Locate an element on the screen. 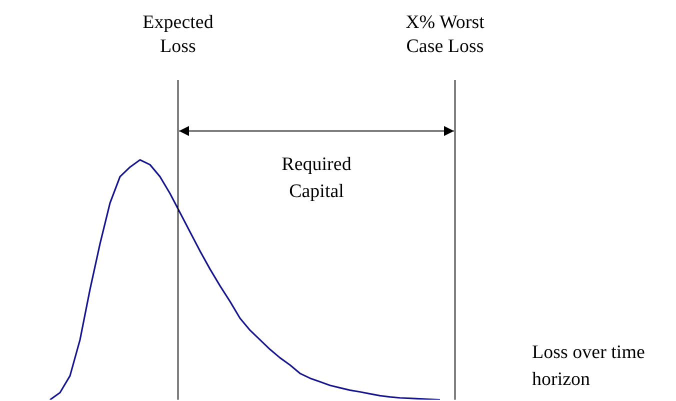 This screenshot has width=676, height=401. text: X% Worst Case Loss is located at coordinates (446, 34).